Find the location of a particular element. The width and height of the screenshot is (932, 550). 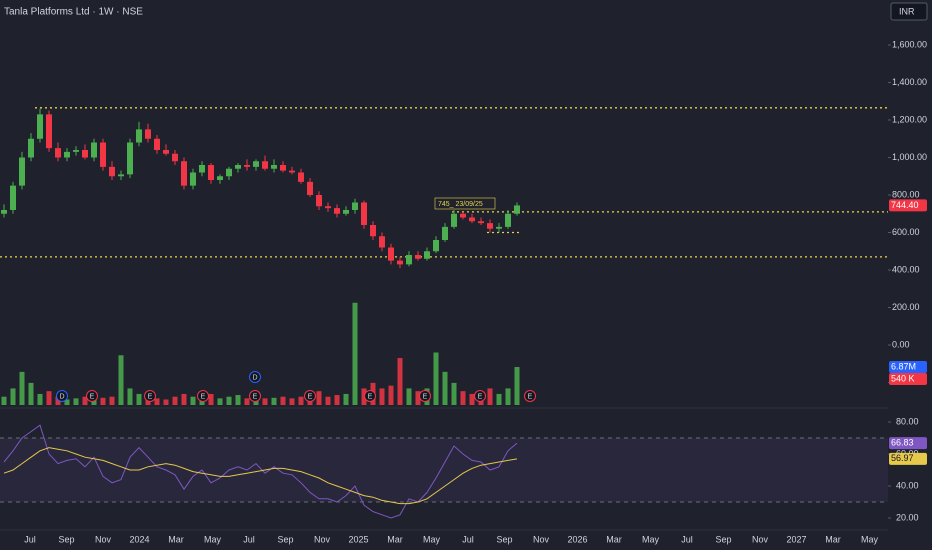

last-price-bg is located at coordinates (908, 205).